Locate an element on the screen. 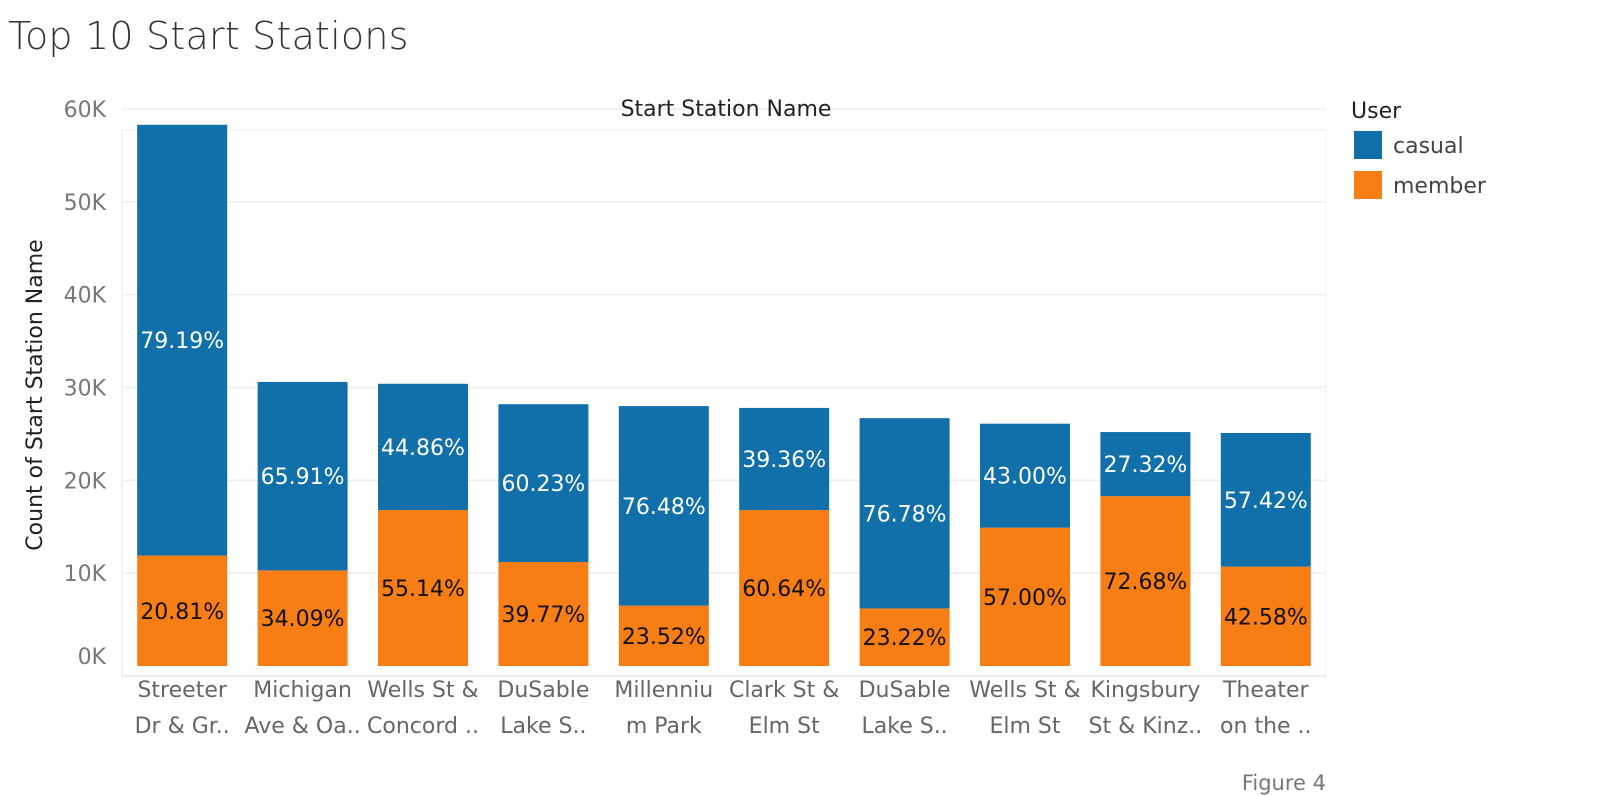 The height and width of the screenshot is (796, 1622). data-label-member: 72.68% is located at coordinates (1145, 582).